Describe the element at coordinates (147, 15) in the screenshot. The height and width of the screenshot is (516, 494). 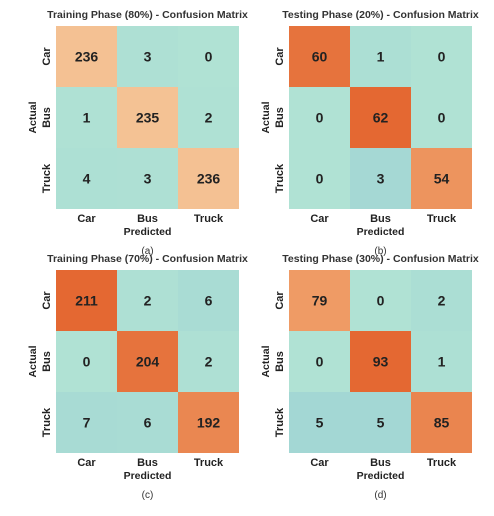
I see `panel-title: Training Phase (80%) - Confusion Matrix` at that location.